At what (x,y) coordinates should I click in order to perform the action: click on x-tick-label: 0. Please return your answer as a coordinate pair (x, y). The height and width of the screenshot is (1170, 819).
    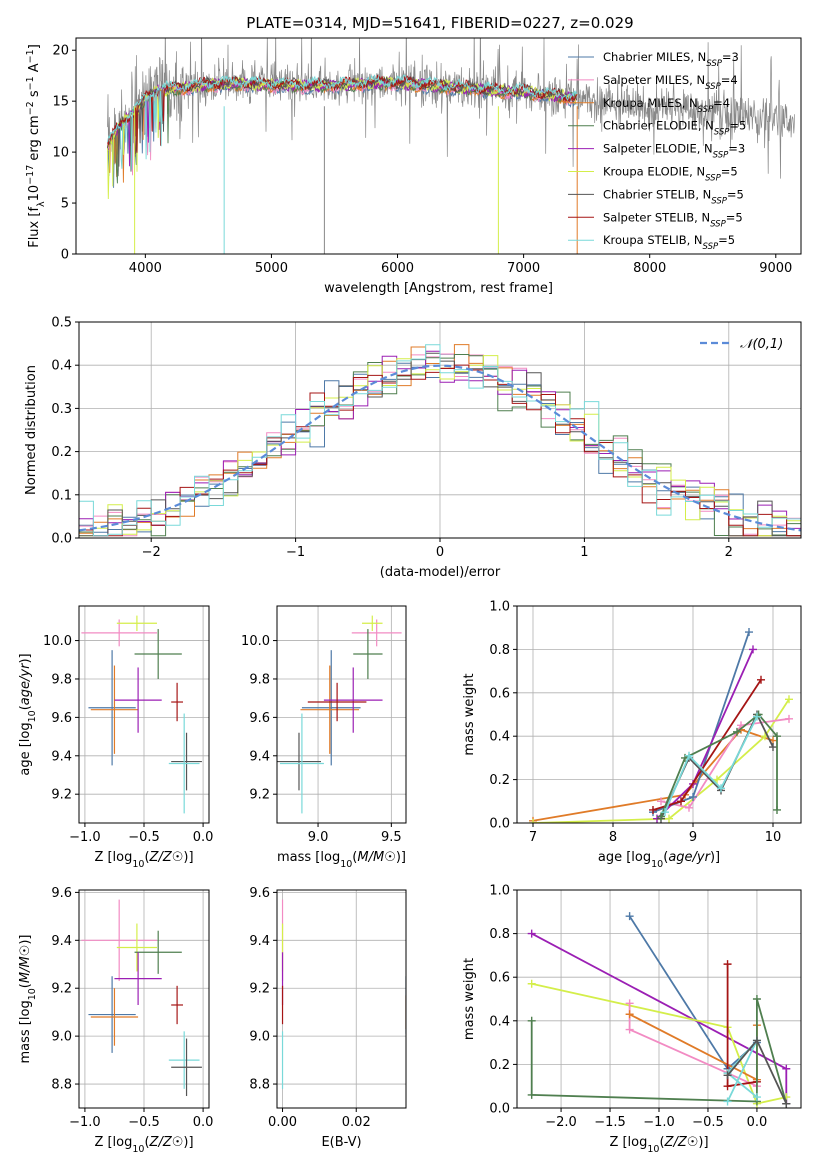
    Looking at the image, I should click on (440, 552).